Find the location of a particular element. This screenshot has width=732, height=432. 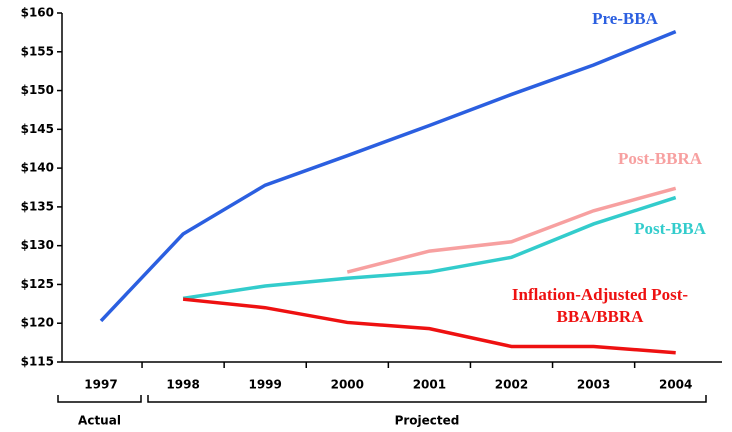

y-tick-label: $140 is located at coordinates (37, 168).